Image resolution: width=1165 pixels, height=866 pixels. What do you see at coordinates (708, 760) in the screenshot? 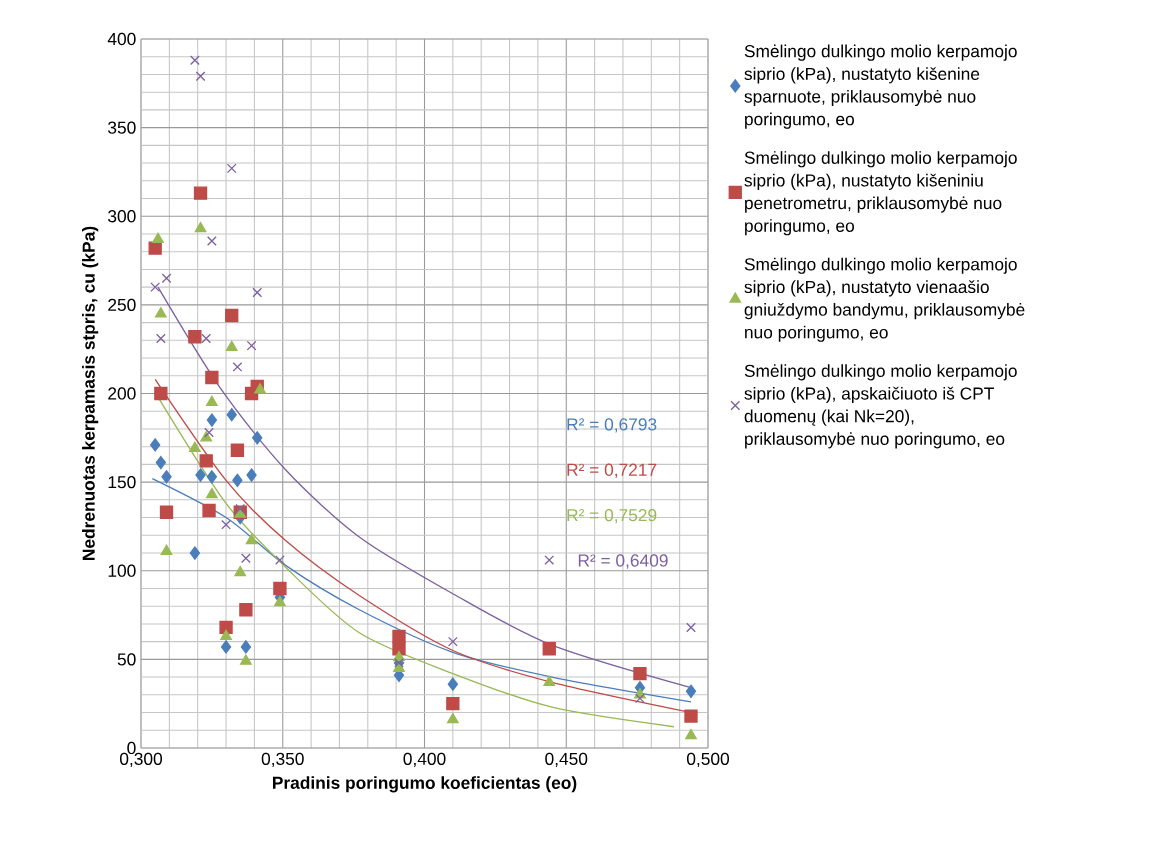
I see `x-tick-label: 0,500` at bounding box center [708, 760].